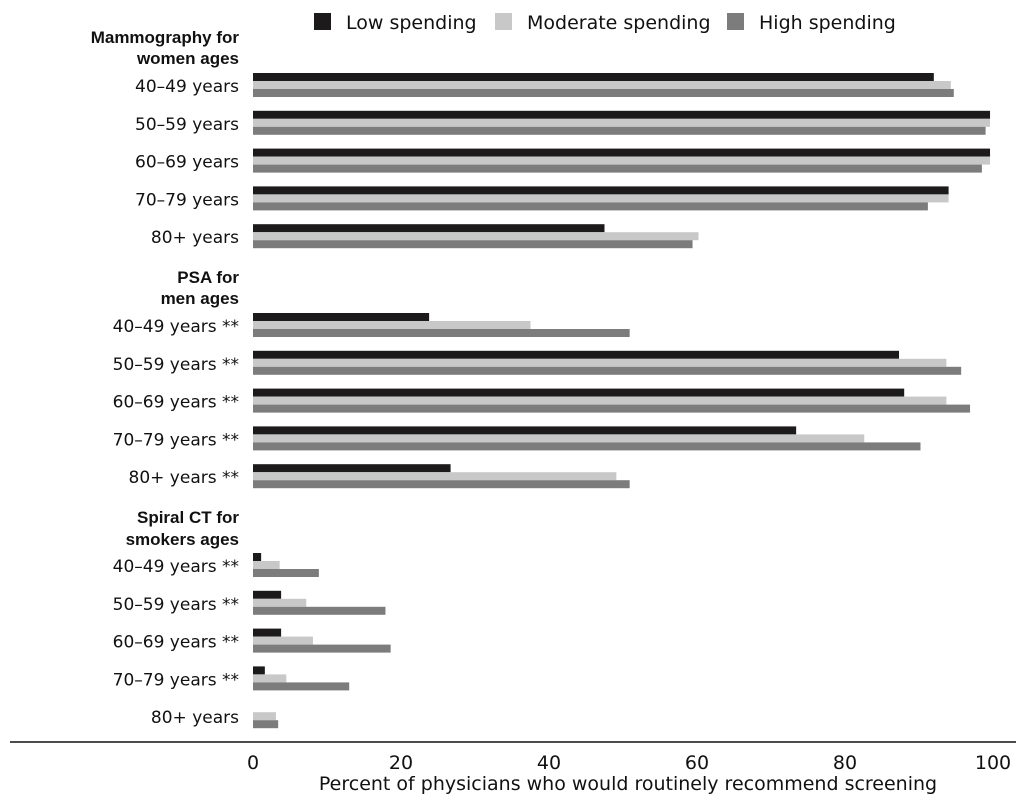  What do you see at coordinates (188, 517) in the screenshot?
I see `group-title-2-line-0: Spiral CT for` at bounding box center [188, 517].